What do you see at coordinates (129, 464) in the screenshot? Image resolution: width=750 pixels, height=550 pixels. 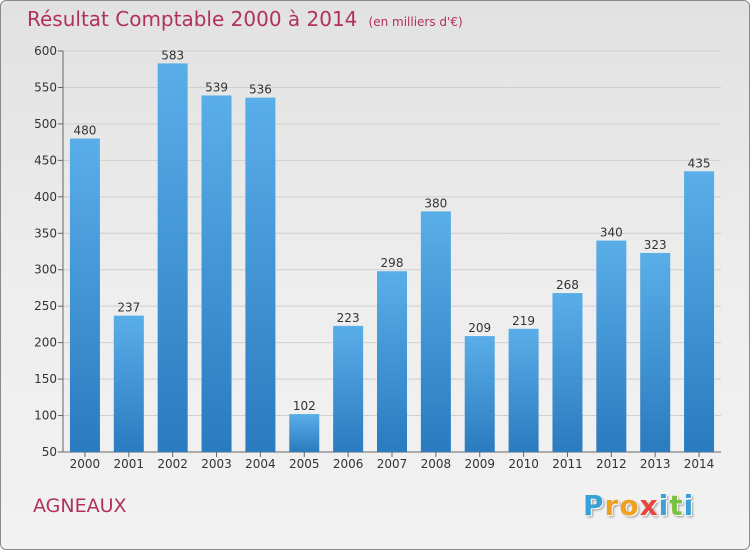 I see `x-tick-label: 2001` at bounding box center [129, 464].